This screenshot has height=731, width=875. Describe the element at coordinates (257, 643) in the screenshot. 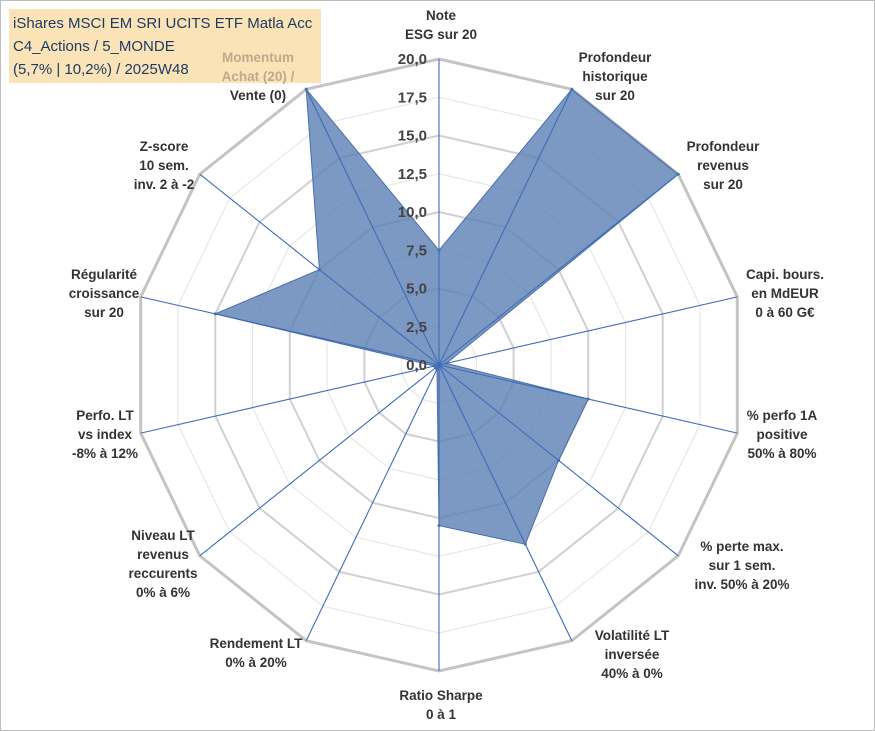

I see `axis-label-line: Rendement LT` at that location.